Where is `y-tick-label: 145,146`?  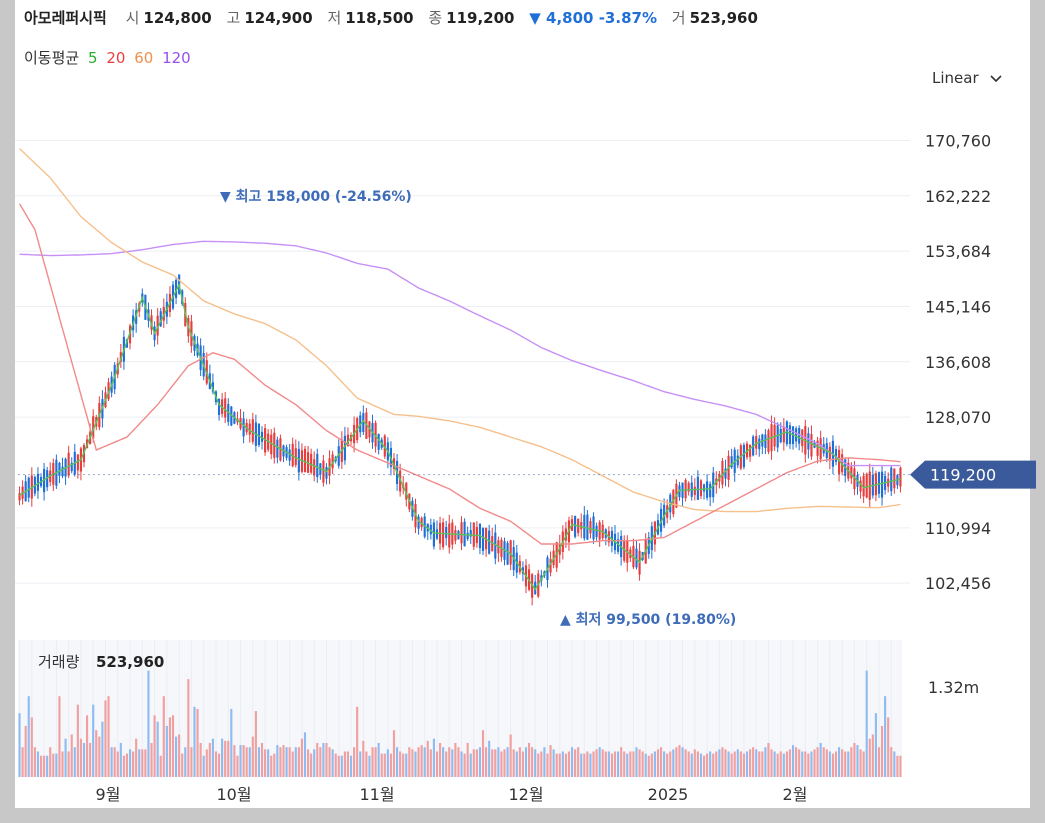
y-tick-label: 145,146 is located at coordinates (958, 306).